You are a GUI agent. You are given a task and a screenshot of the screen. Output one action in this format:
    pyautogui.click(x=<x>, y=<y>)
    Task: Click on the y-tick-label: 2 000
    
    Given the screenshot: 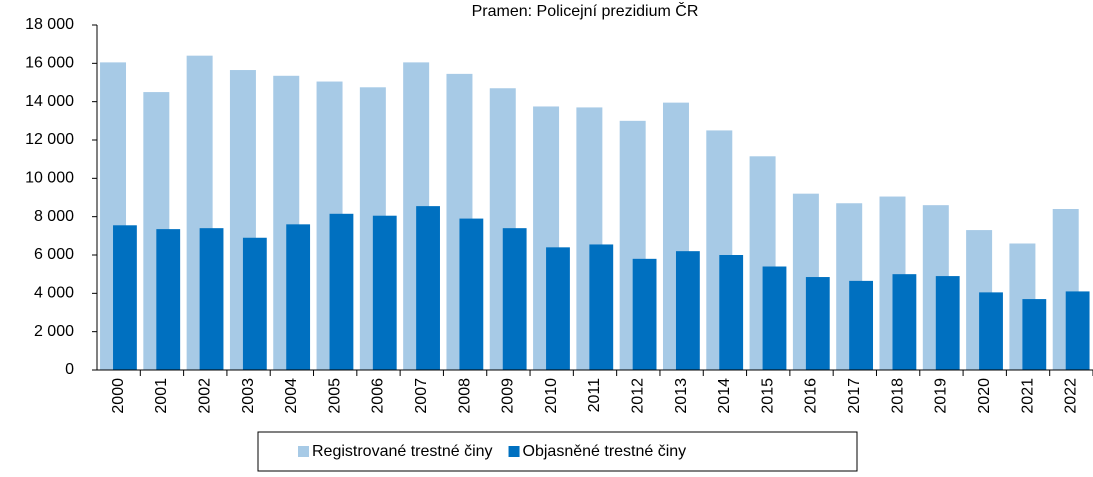 What is the action you would take?
    pyautogui.click(x=54, y=331)
    